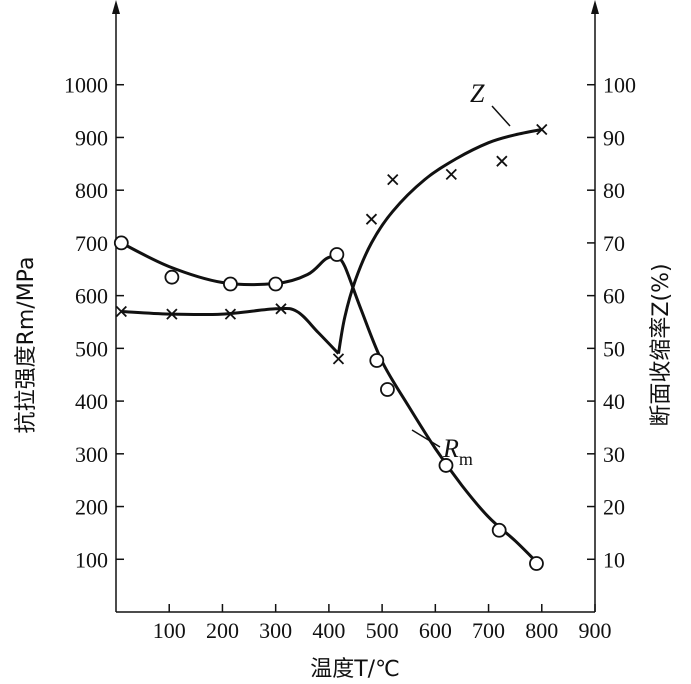  I want to click on y-left-tick-label: 700, so click(91, 243).